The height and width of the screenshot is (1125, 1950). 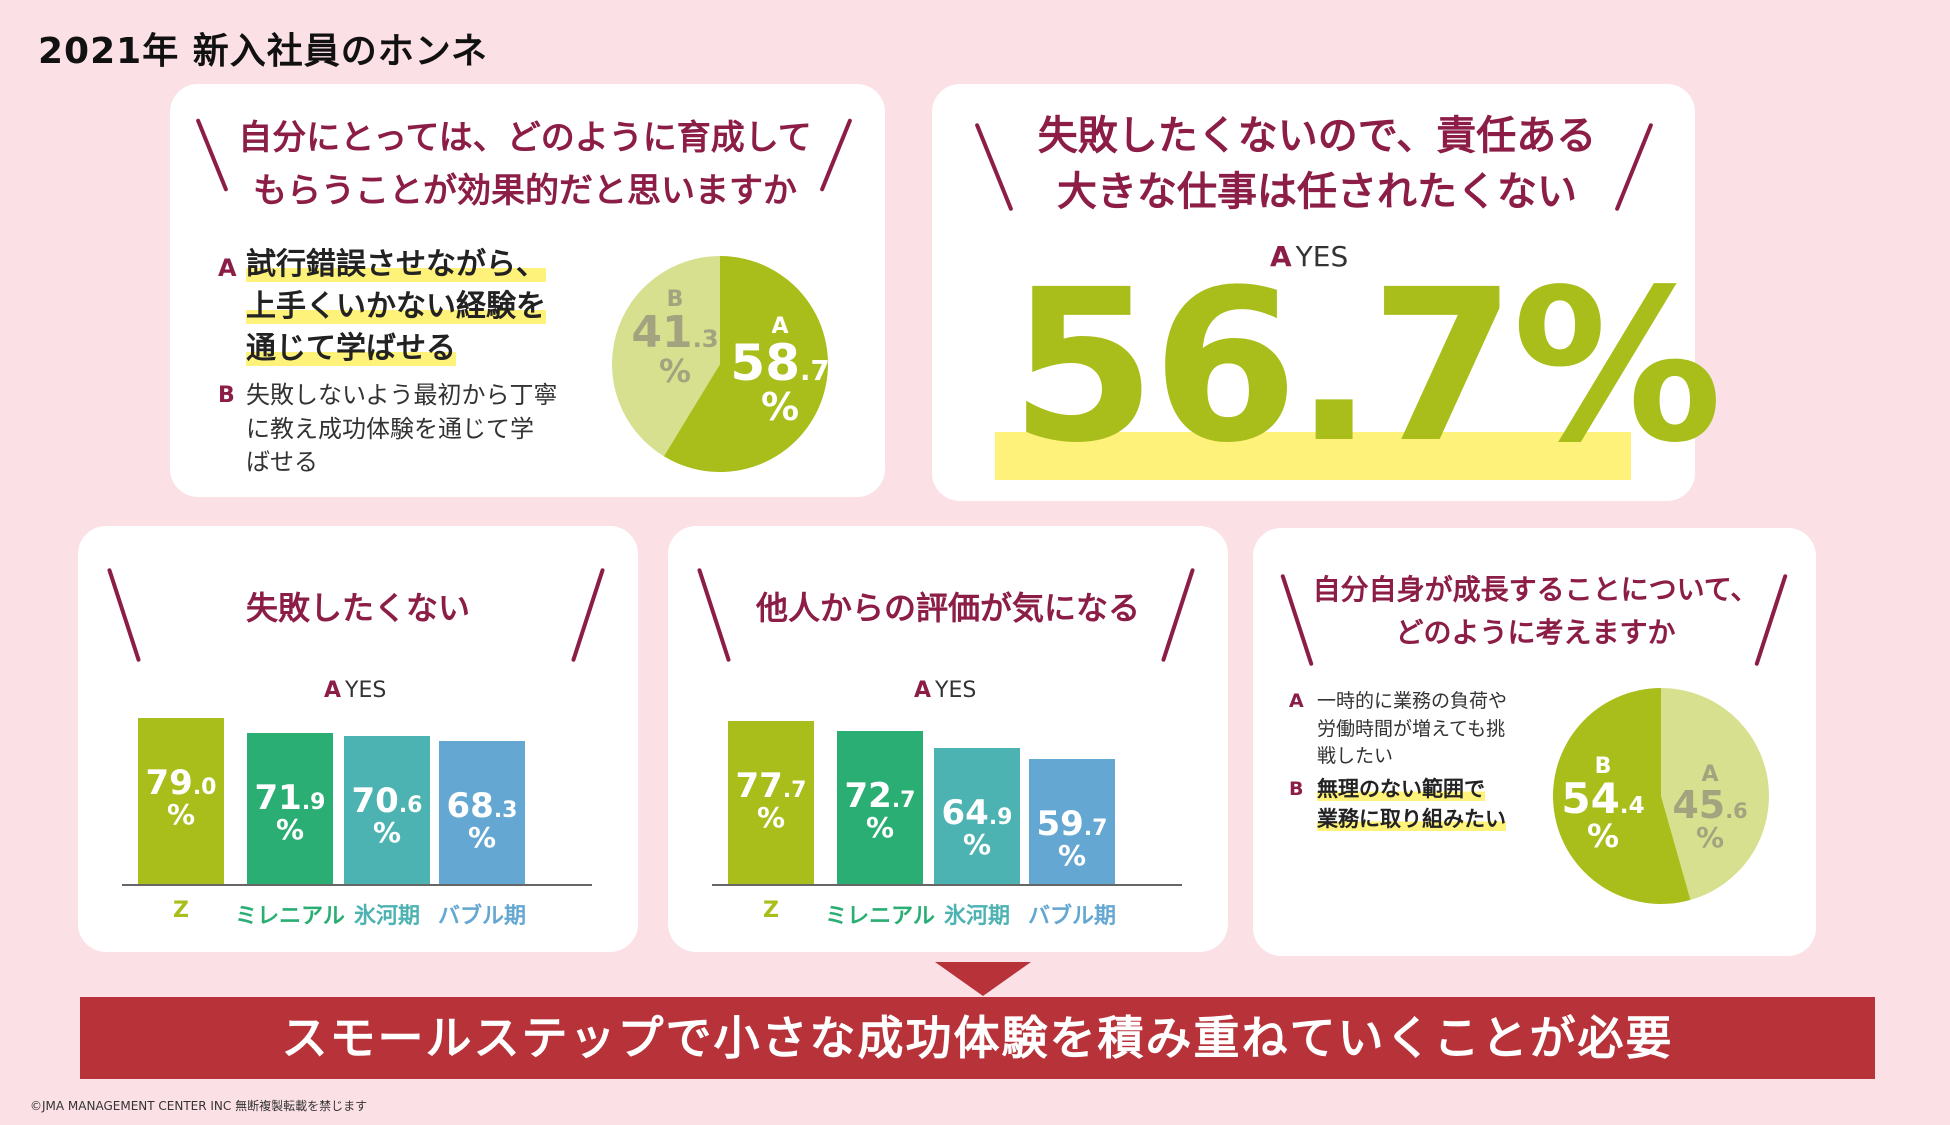 What do you see at coordinates (357, 608) in the screenshot?
I see `question-text: 失敗したくない` at bounding box center [357, 608].